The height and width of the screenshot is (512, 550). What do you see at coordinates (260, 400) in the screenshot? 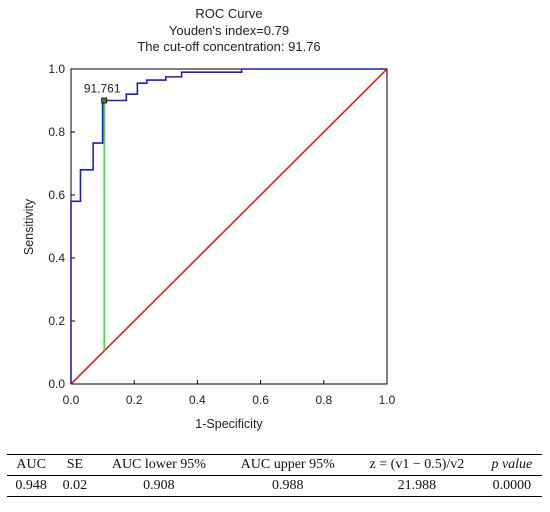
I see `x-tick-label: 0.6` at bounding box center [260, 400].